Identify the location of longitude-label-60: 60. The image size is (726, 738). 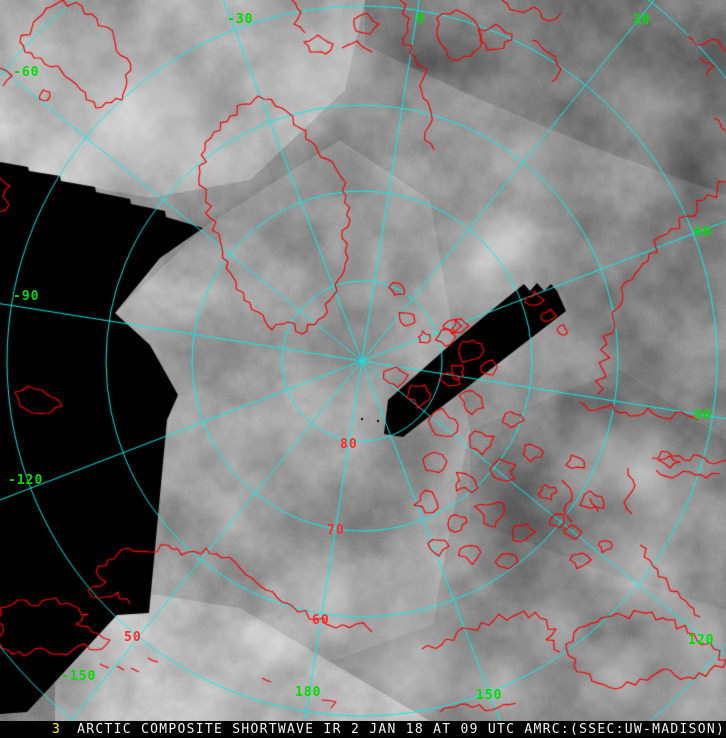
(703, 232).